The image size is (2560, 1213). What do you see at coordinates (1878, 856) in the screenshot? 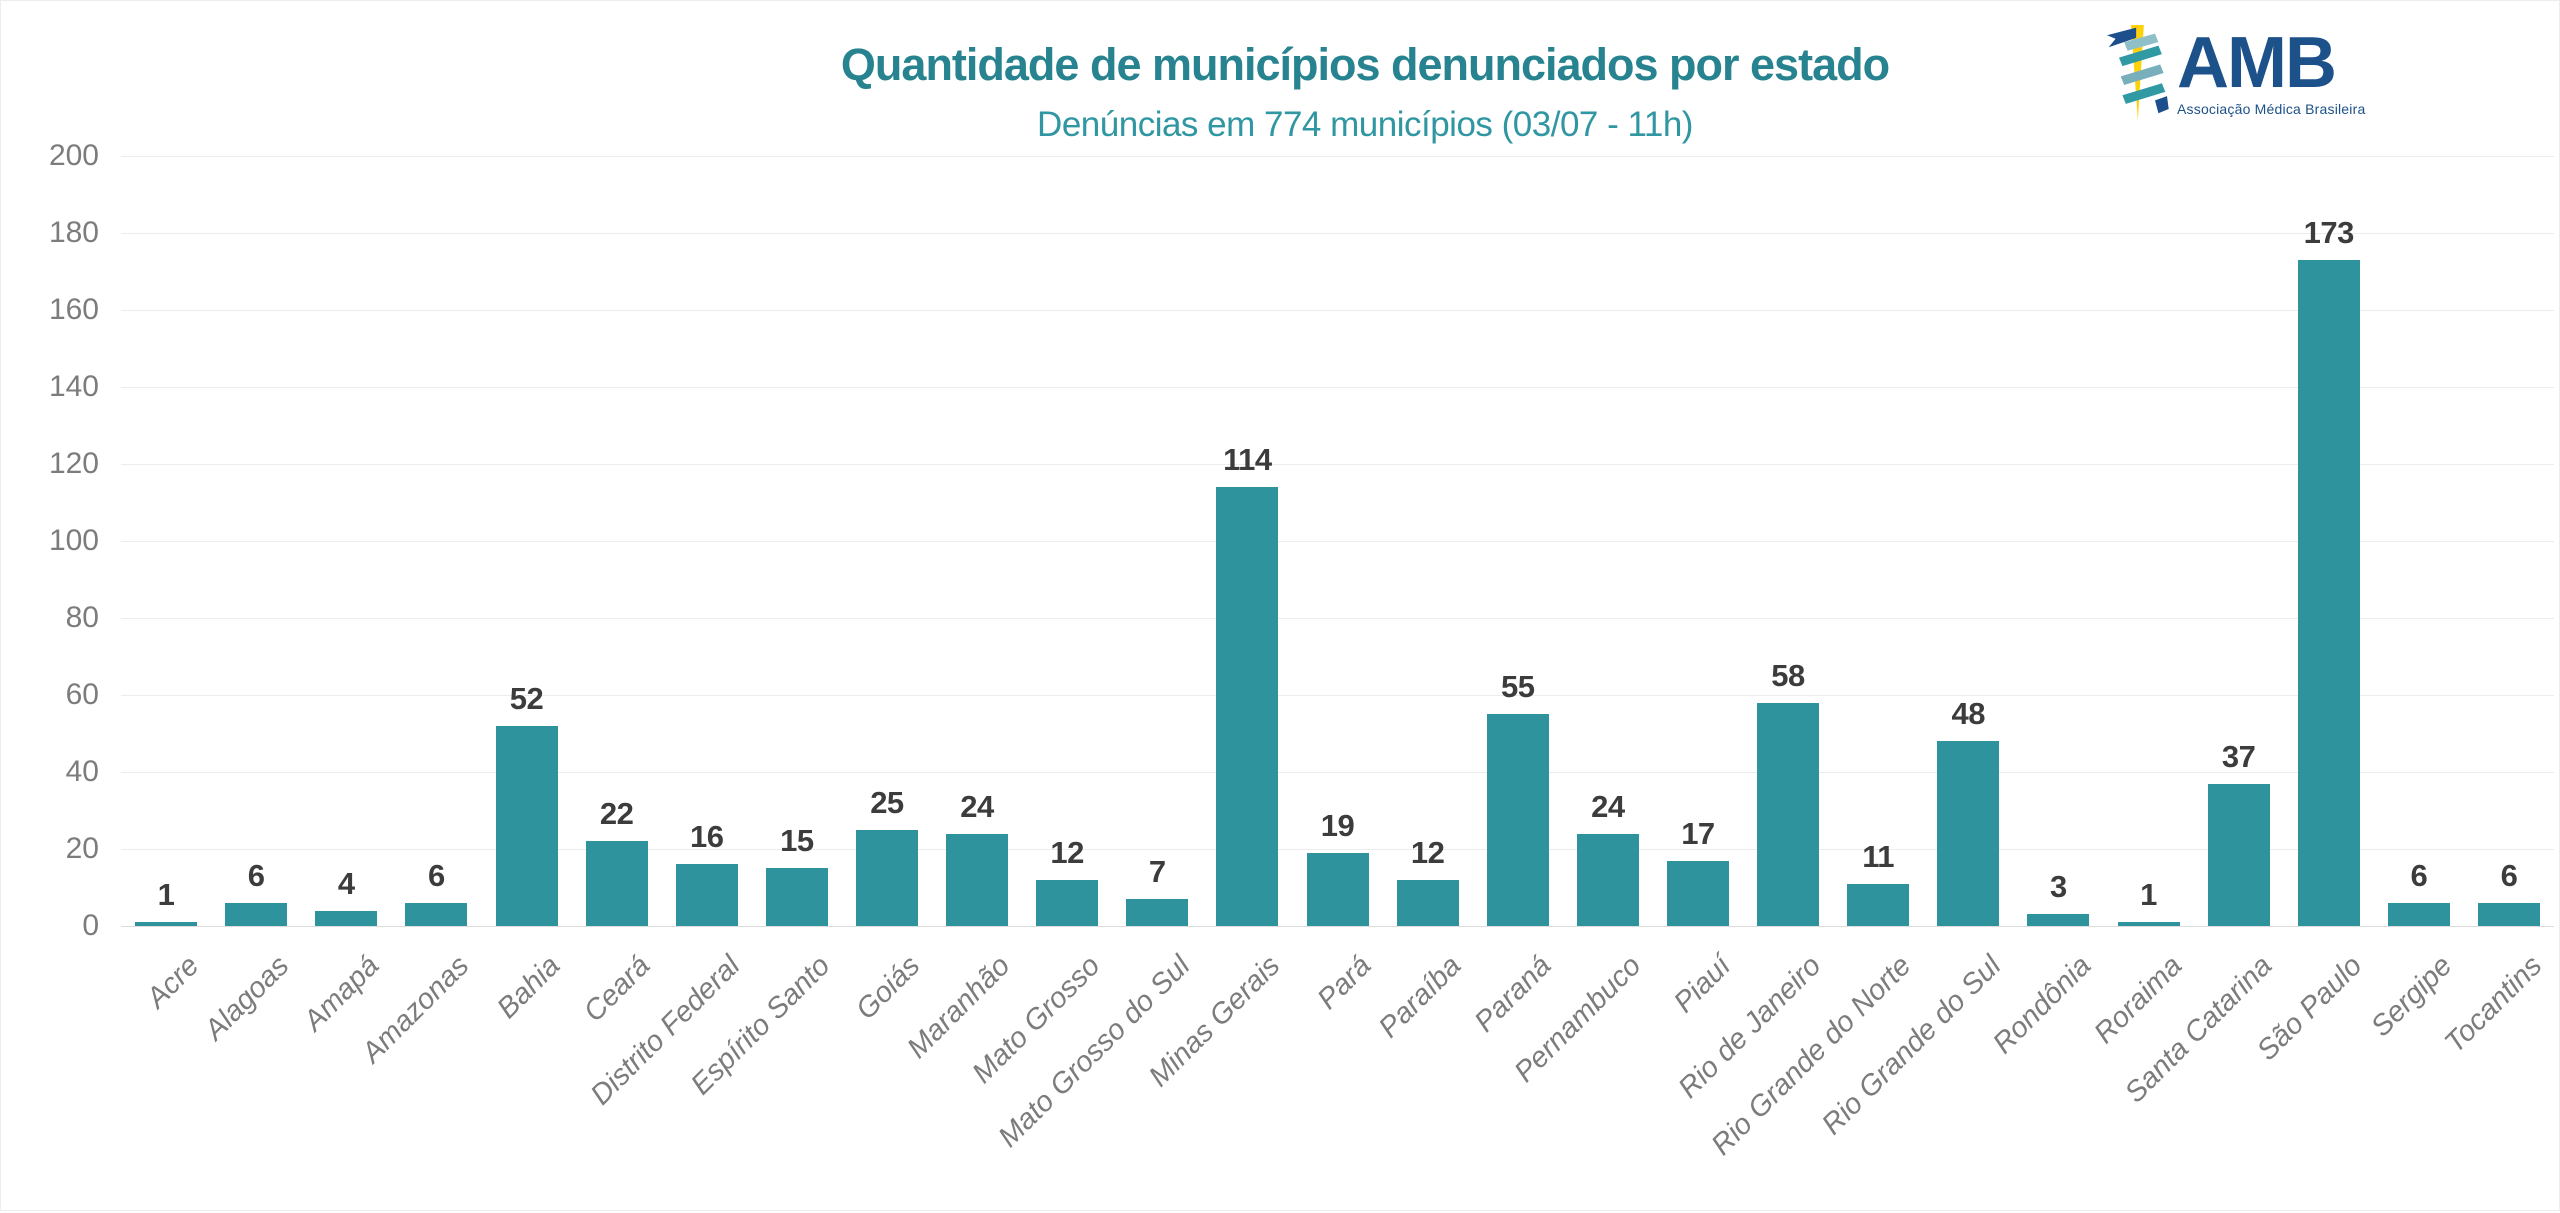
I see `bar-value-label: 11` at bounding box center [1878, 856].